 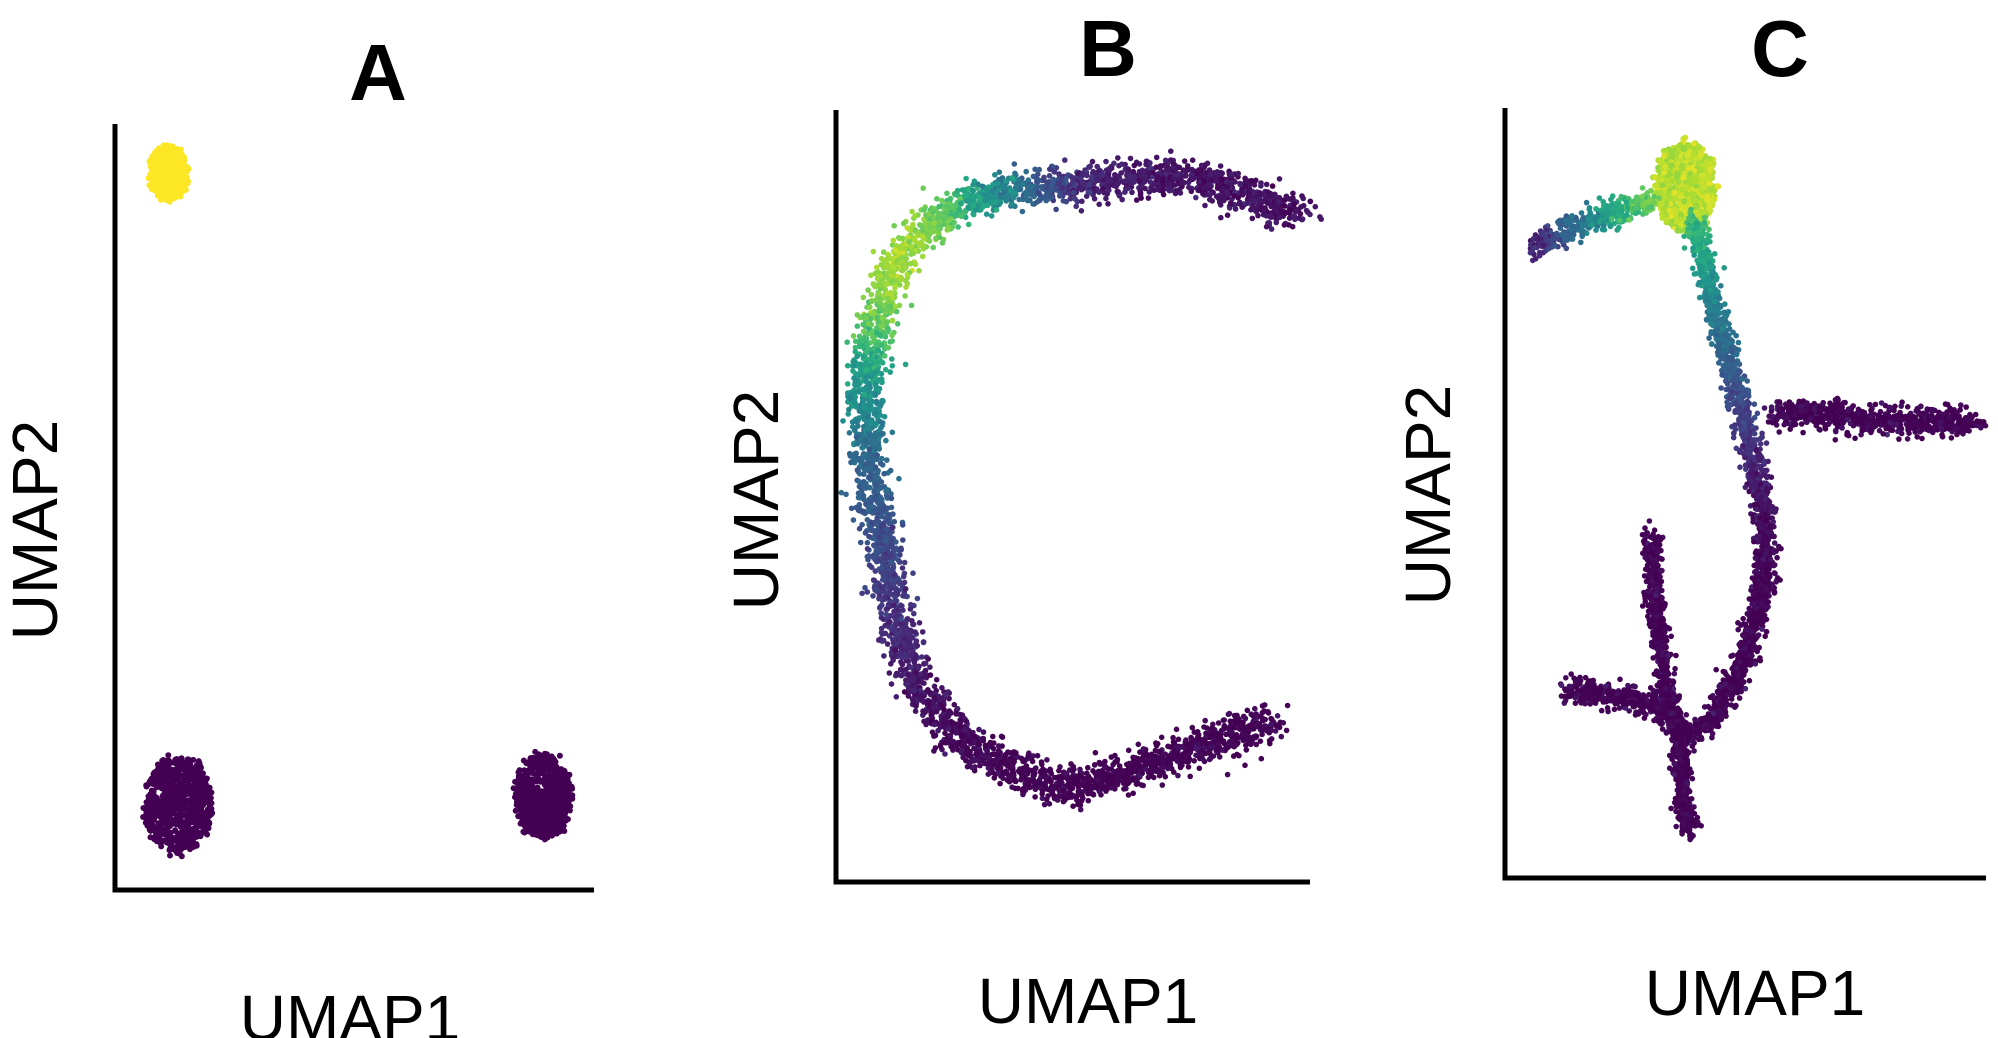 What do you see at coordinates (378, 72) in the screenshot?
I see `panel-letter-a: A` at bounding box center [378, 72].